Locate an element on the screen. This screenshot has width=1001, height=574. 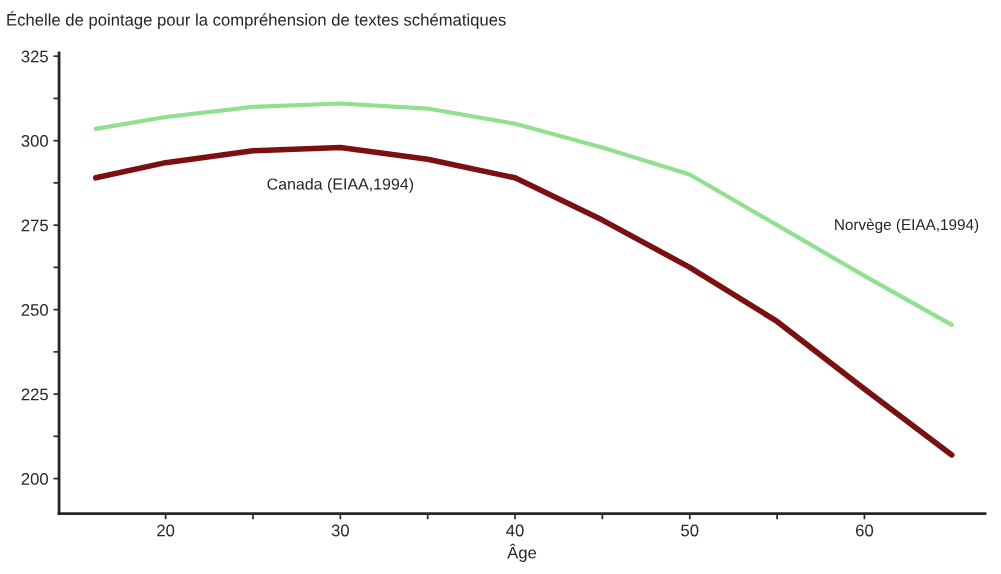
y-axis-title: Échelle de pointage pour la compréhension de textes schématiques is located at coordinates (256, 20).